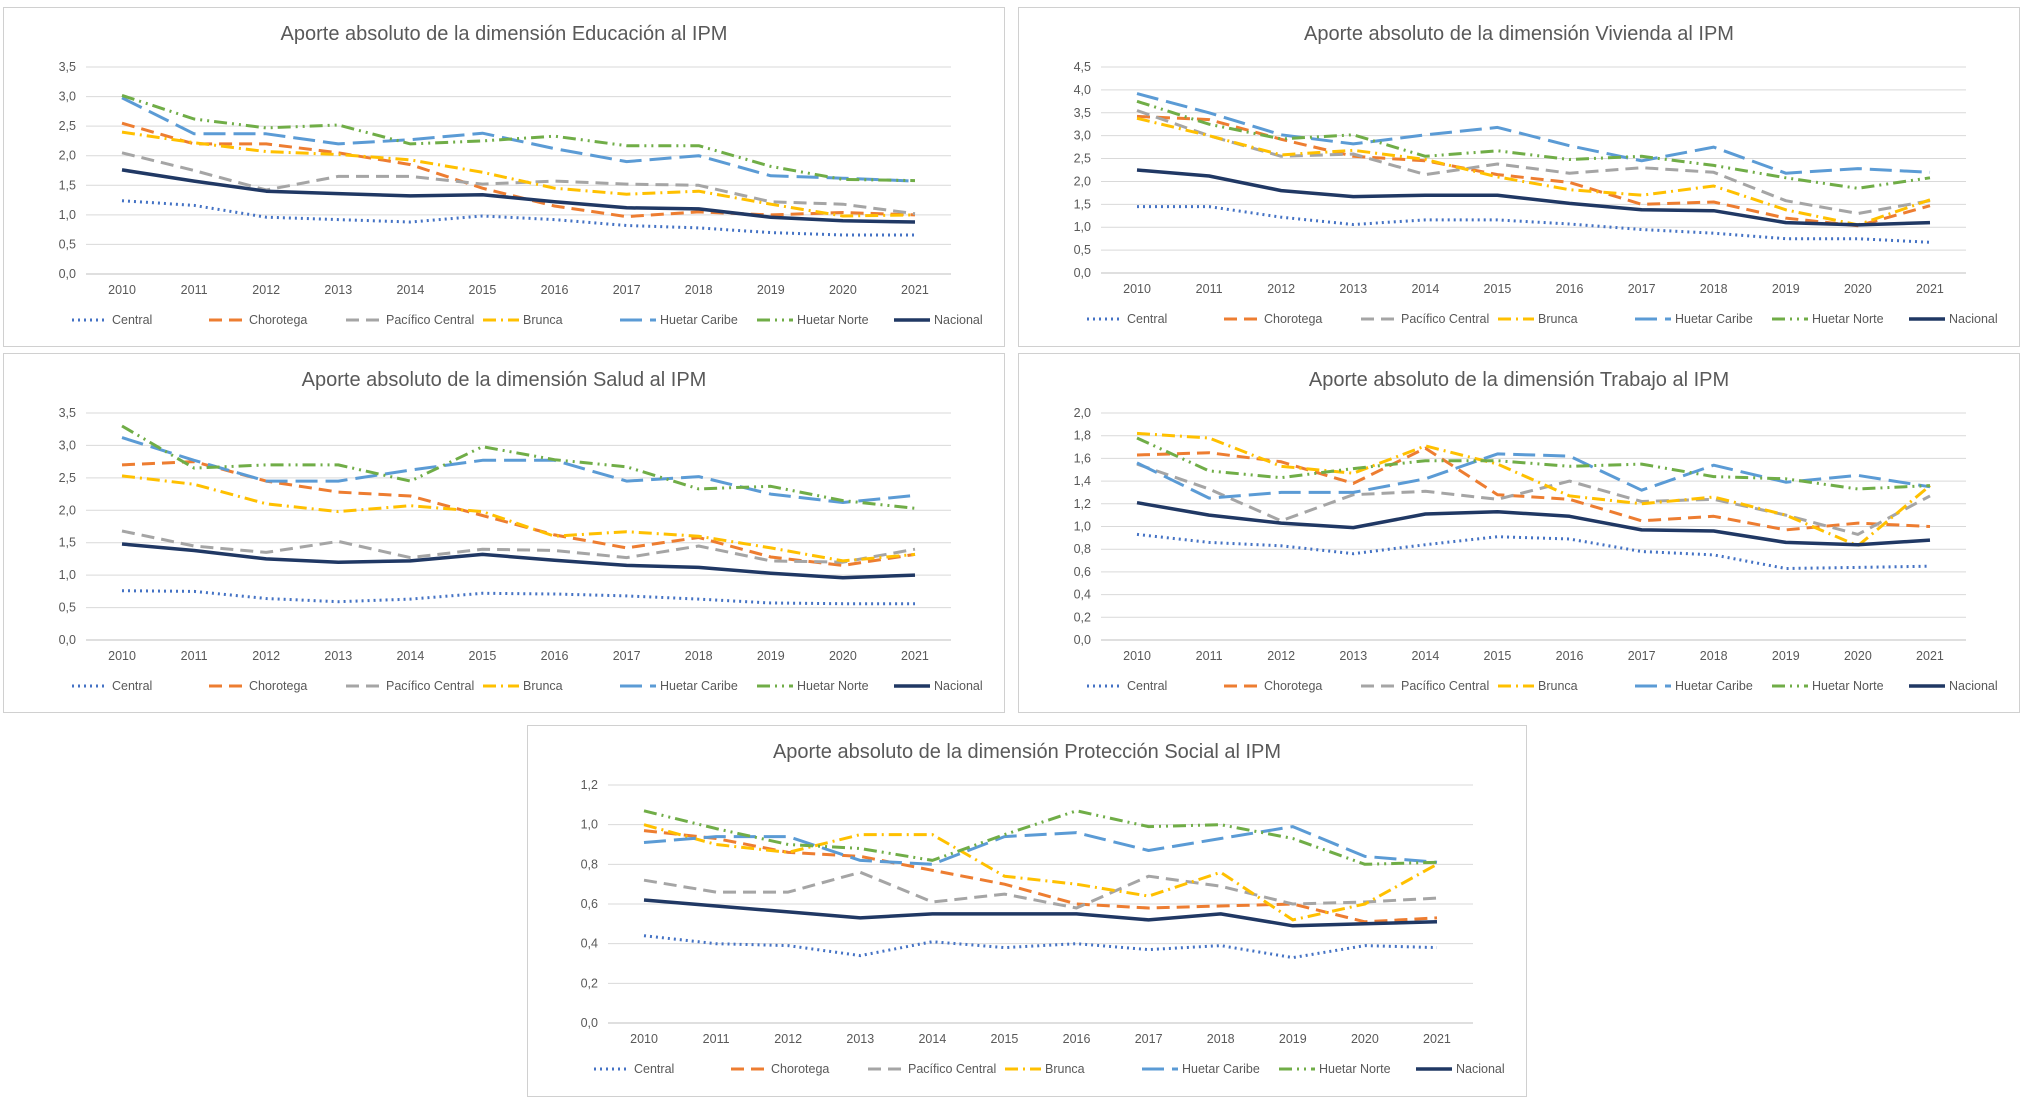 The height and width of the screenshot is (1102, 2023). I want to click on series-line-chorotega, so click(1533, 171).